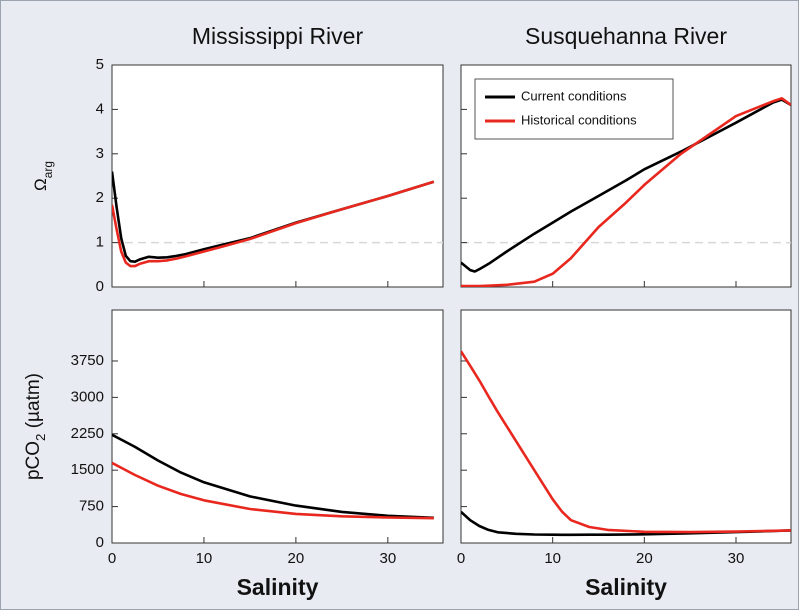  What do you see at coordinates (87, 360) in the screenshot?
I see `y-tick-label: 3750` at bounding box center [87, 360].